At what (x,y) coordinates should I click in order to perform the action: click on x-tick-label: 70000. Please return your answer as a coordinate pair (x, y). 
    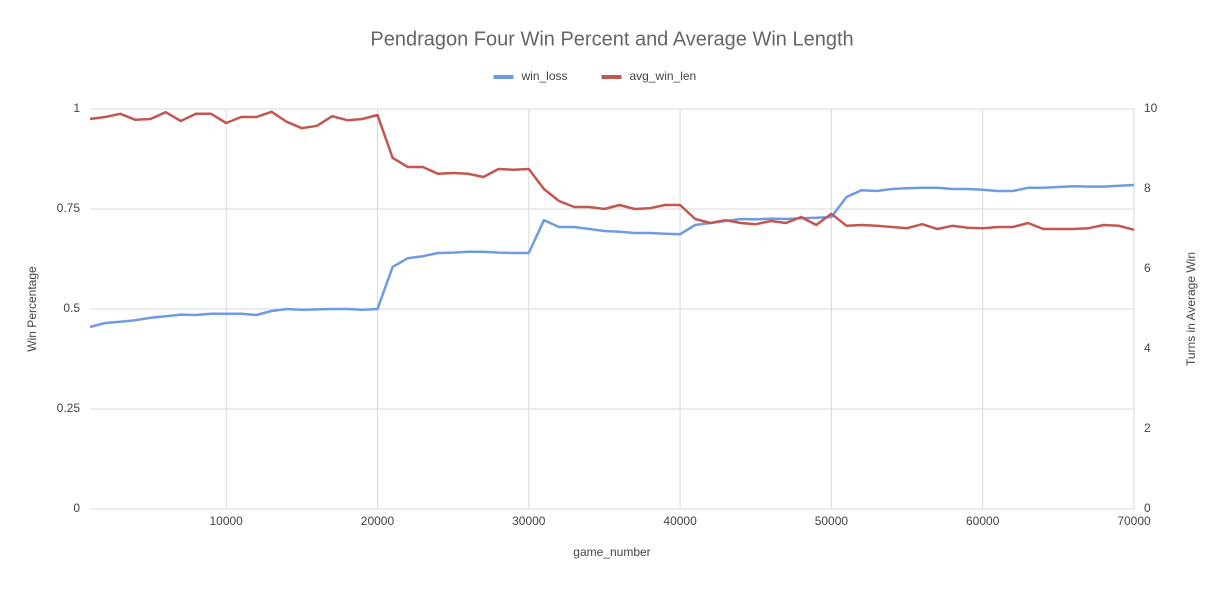
    Looking at the image, I should click on (1134, 521).